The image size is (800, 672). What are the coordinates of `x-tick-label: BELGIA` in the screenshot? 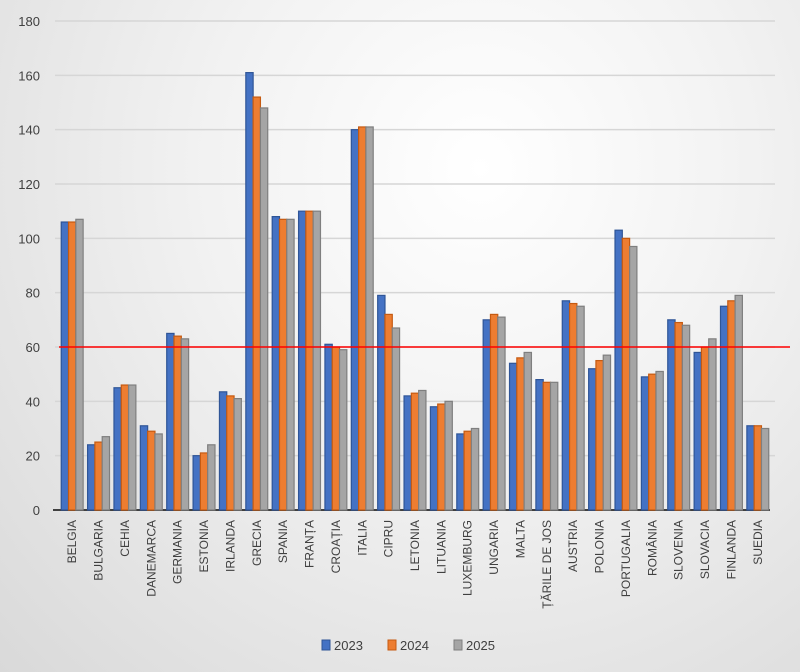 It's located at (72, 541).